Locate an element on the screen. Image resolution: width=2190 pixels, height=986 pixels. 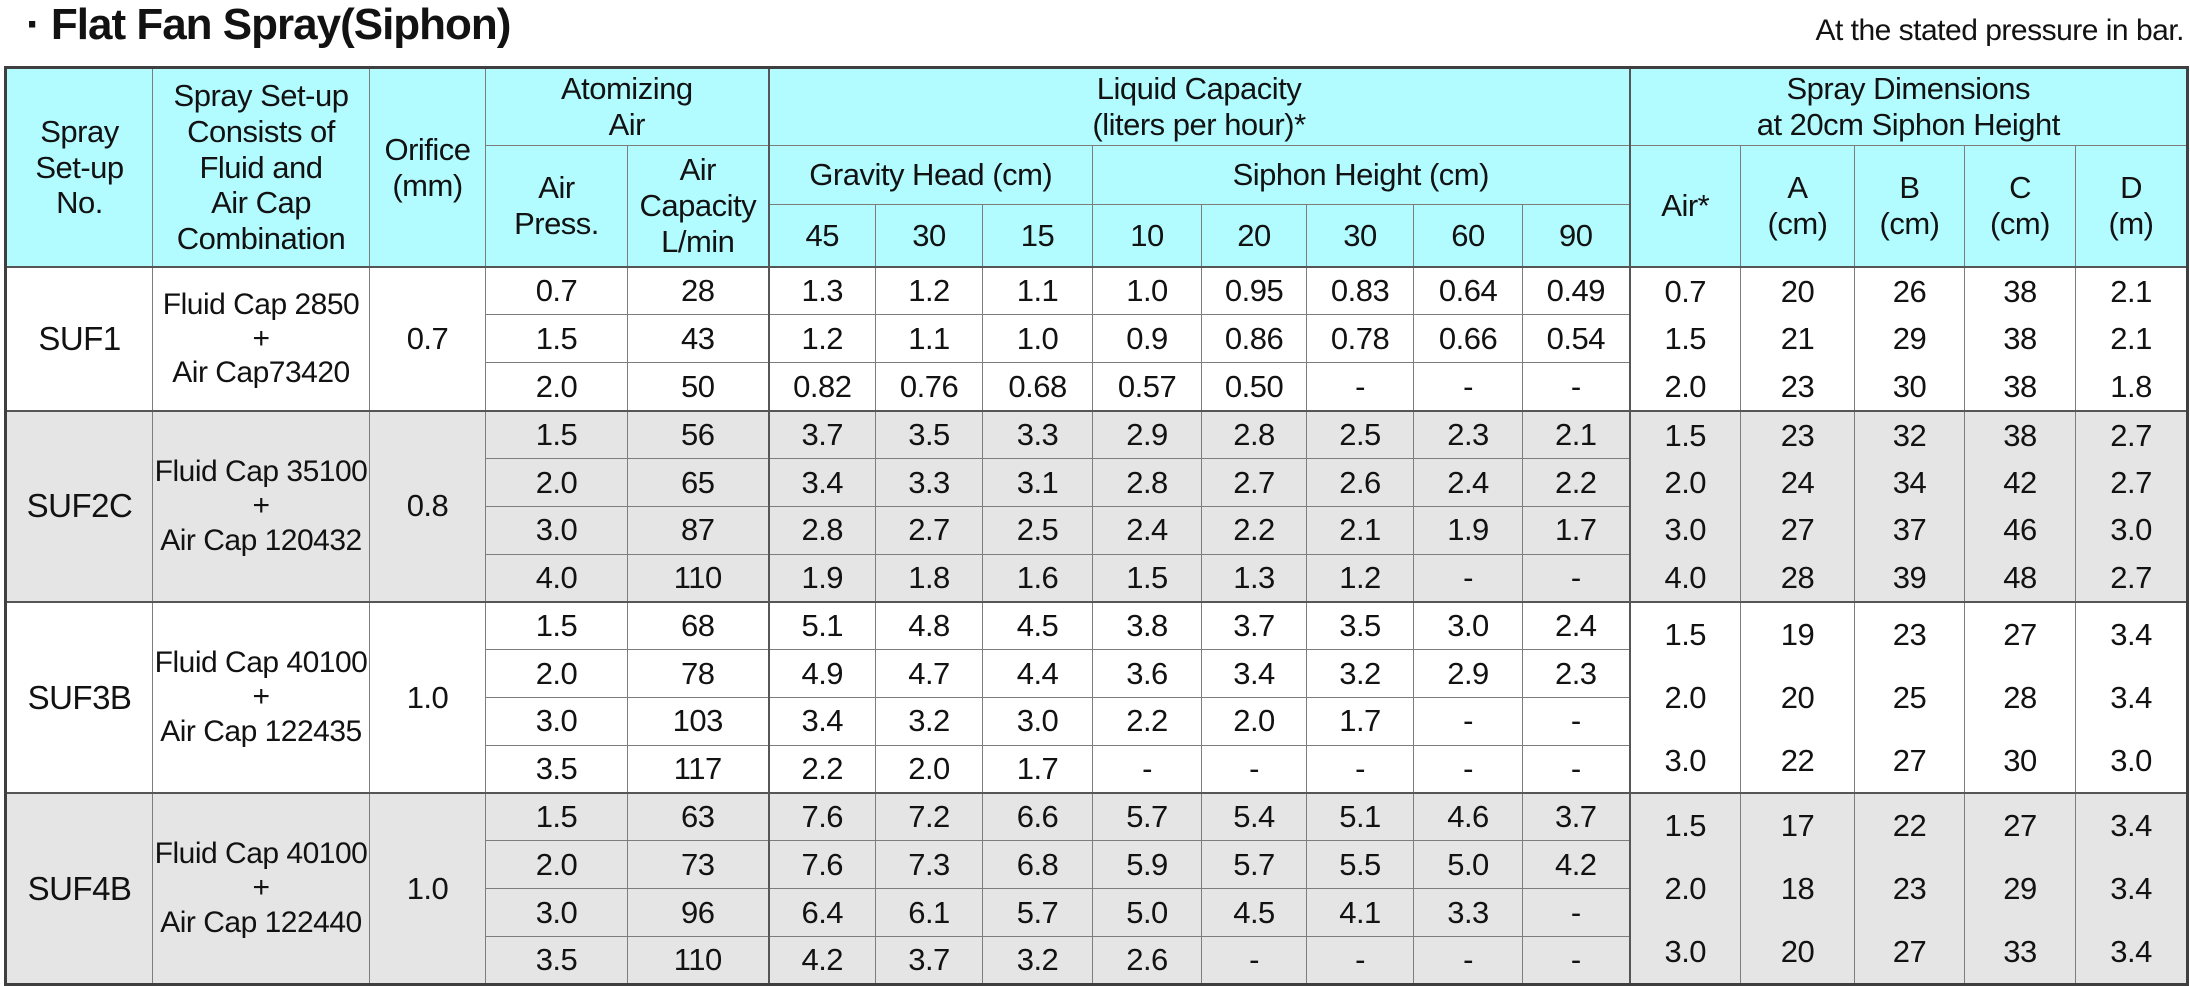
cell-siphon-20: 0.86 is located at coordinates (1254, 339).